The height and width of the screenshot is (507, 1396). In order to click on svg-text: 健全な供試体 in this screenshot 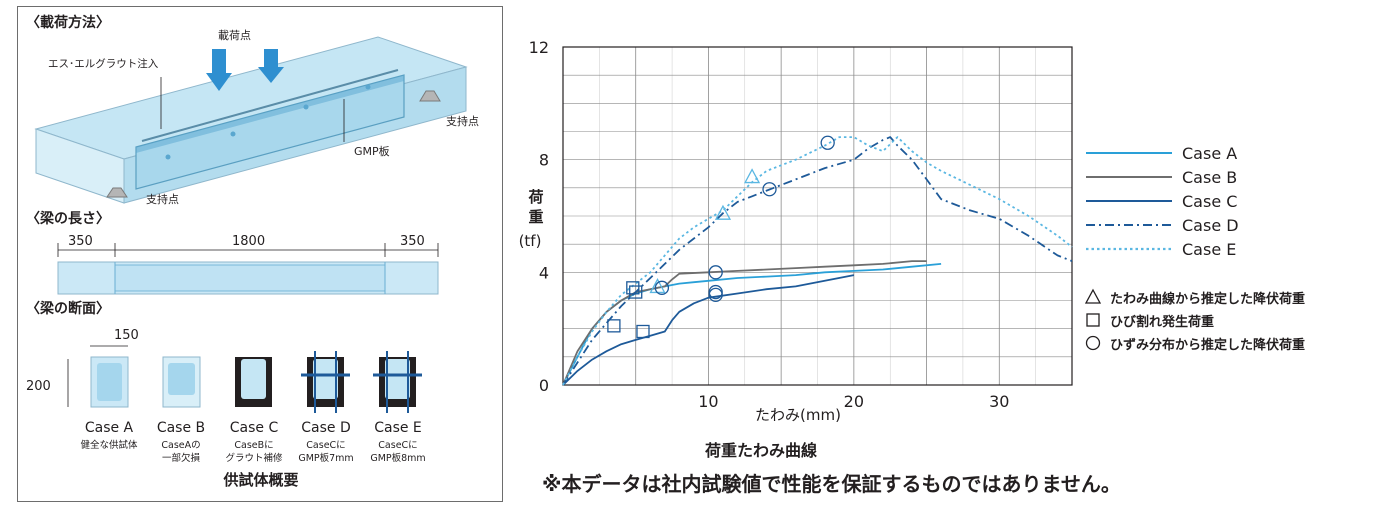, I will do `click(109, 445)`.